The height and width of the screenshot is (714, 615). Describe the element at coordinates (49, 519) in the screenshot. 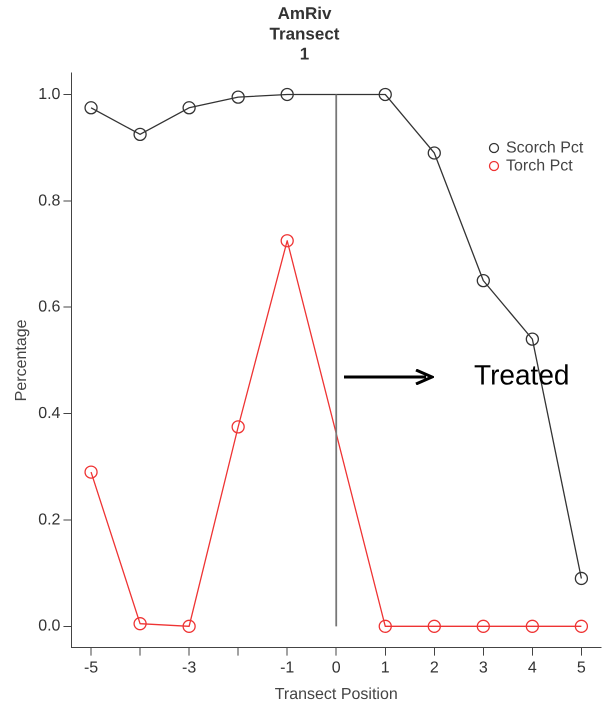

I see `y-tick-label: 0.2` at that location.